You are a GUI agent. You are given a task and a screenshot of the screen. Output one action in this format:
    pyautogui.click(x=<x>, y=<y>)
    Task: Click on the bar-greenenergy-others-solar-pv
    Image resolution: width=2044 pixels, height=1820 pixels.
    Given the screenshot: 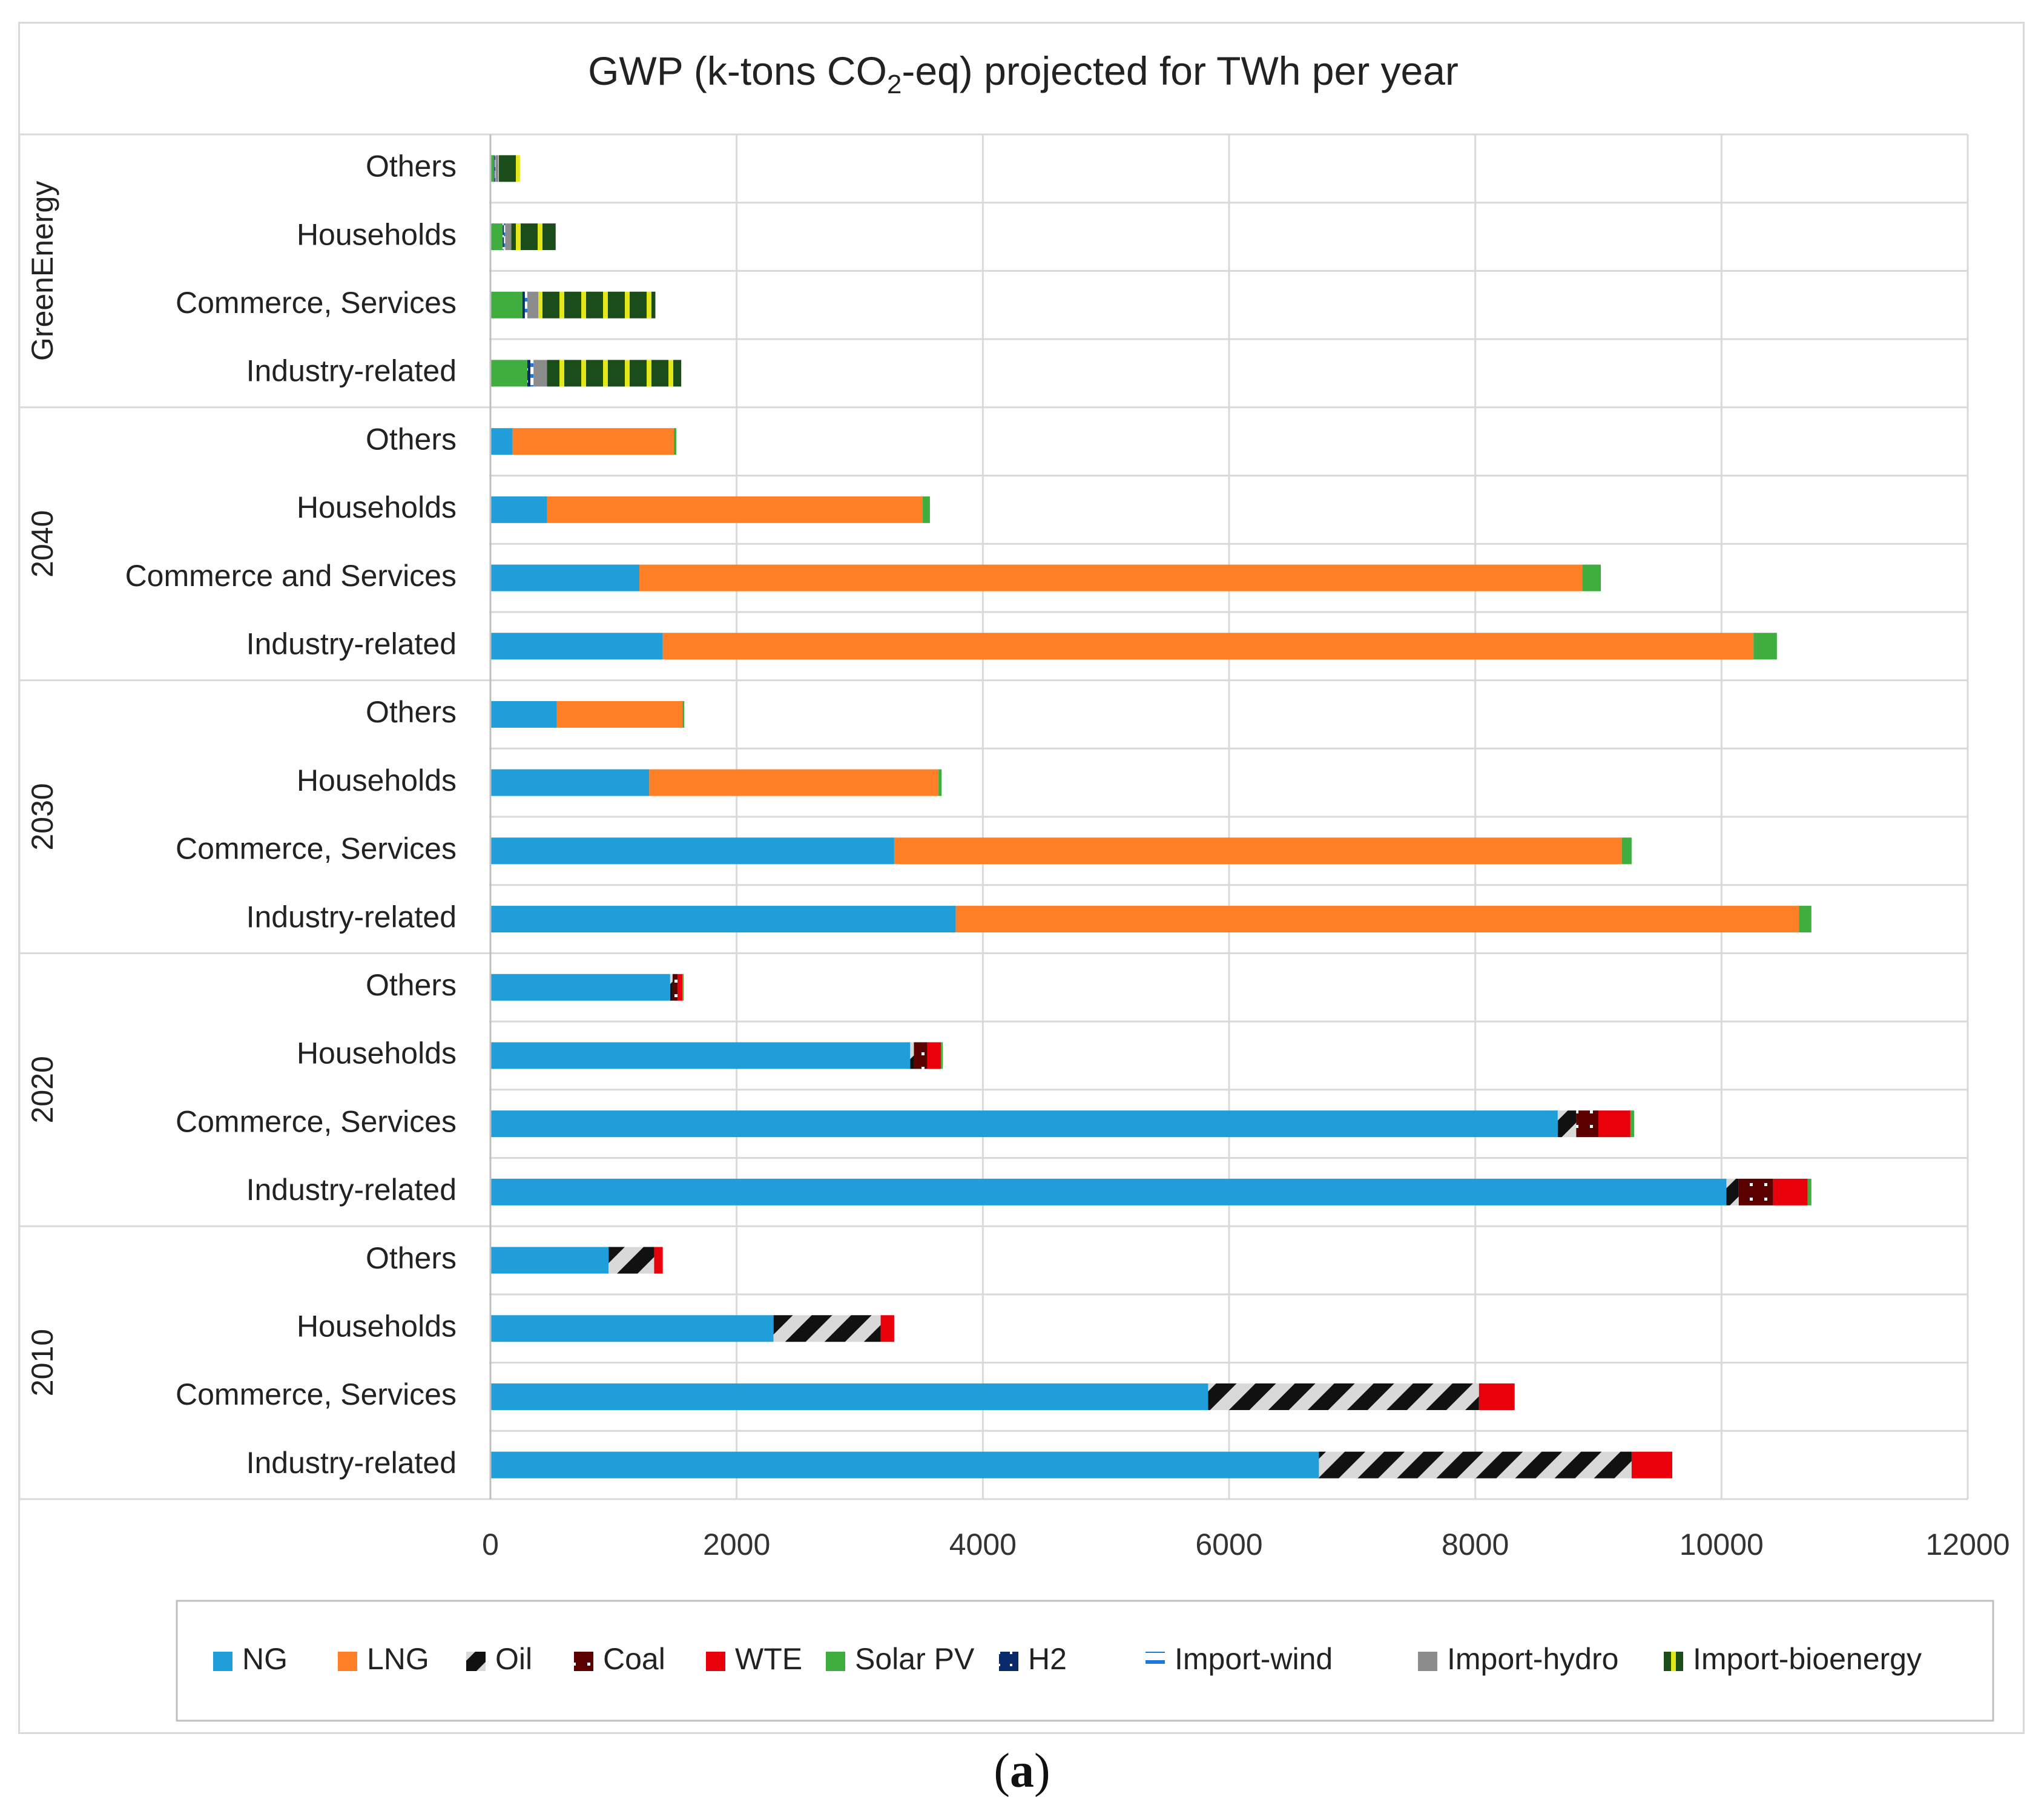 What is the action you would take?
    pyautogui.click(x=492, y=168)
    